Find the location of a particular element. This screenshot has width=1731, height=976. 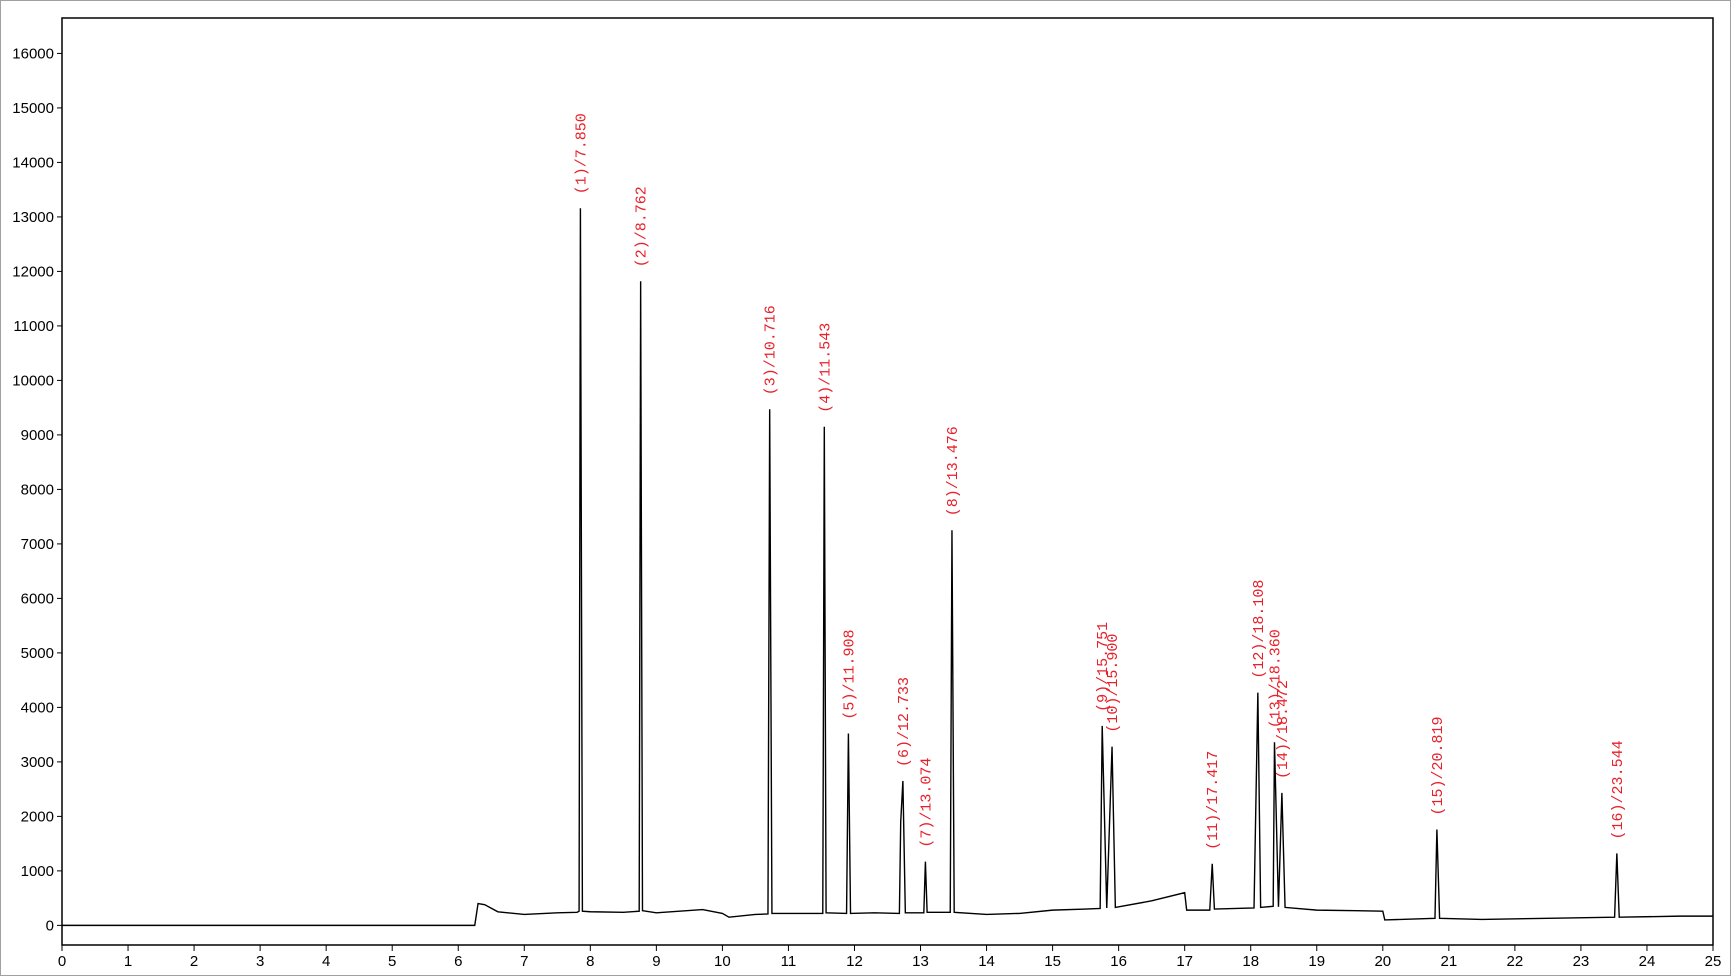

peak-label: (16)/23.544 is located at coordinates (1618, 789).